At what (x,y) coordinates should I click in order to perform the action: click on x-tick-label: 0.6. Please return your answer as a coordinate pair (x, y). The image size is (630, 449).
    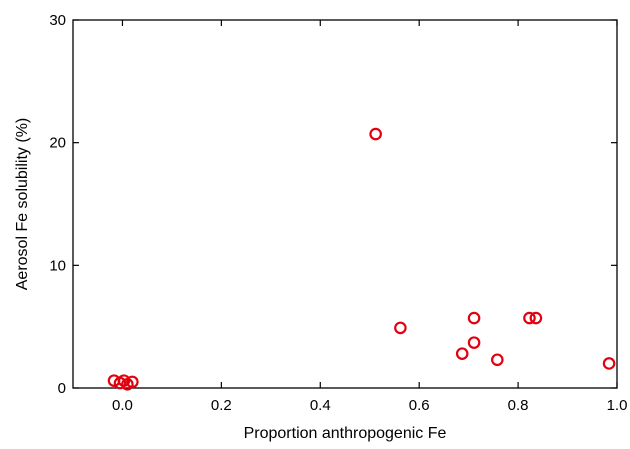
    Looking at the image, I should click on (419, 405).